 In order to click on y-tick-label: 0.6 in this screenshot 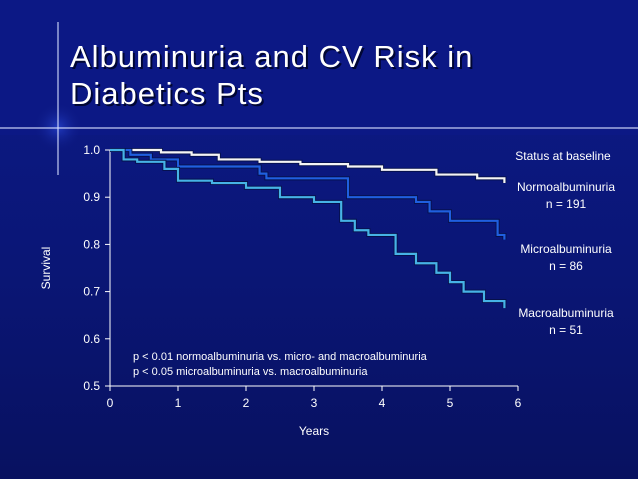, I will do `click(91, 339)`.